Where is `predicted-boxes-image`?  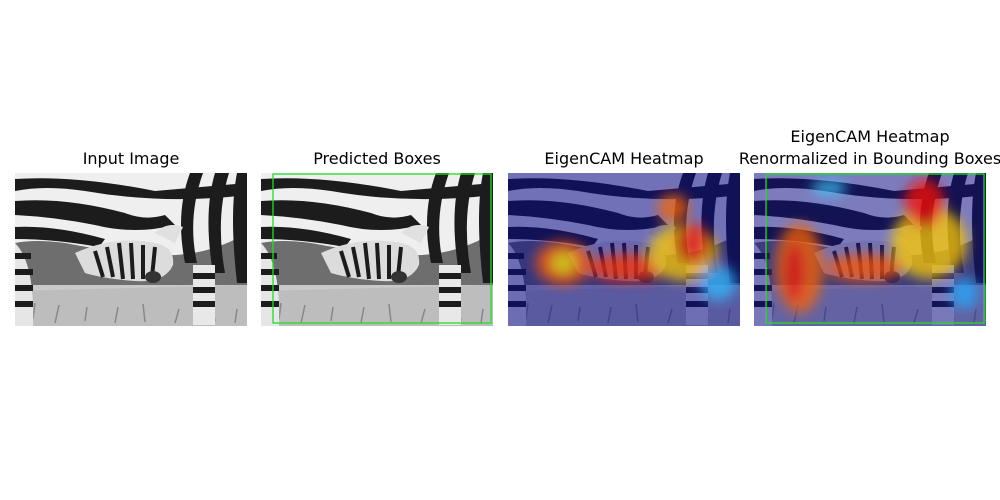 predicted-boxes-image is located at coordinates (377, 249).